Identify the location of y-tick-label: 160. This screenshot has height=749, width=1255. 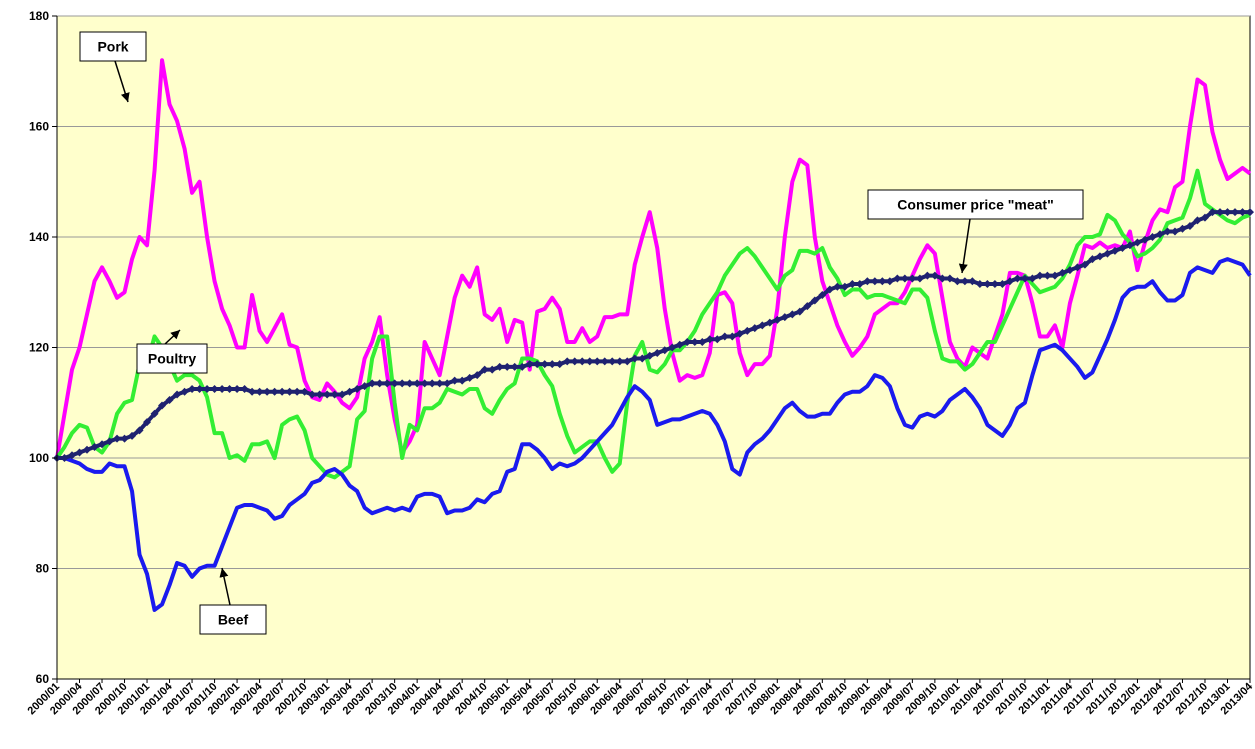
(39, 127).